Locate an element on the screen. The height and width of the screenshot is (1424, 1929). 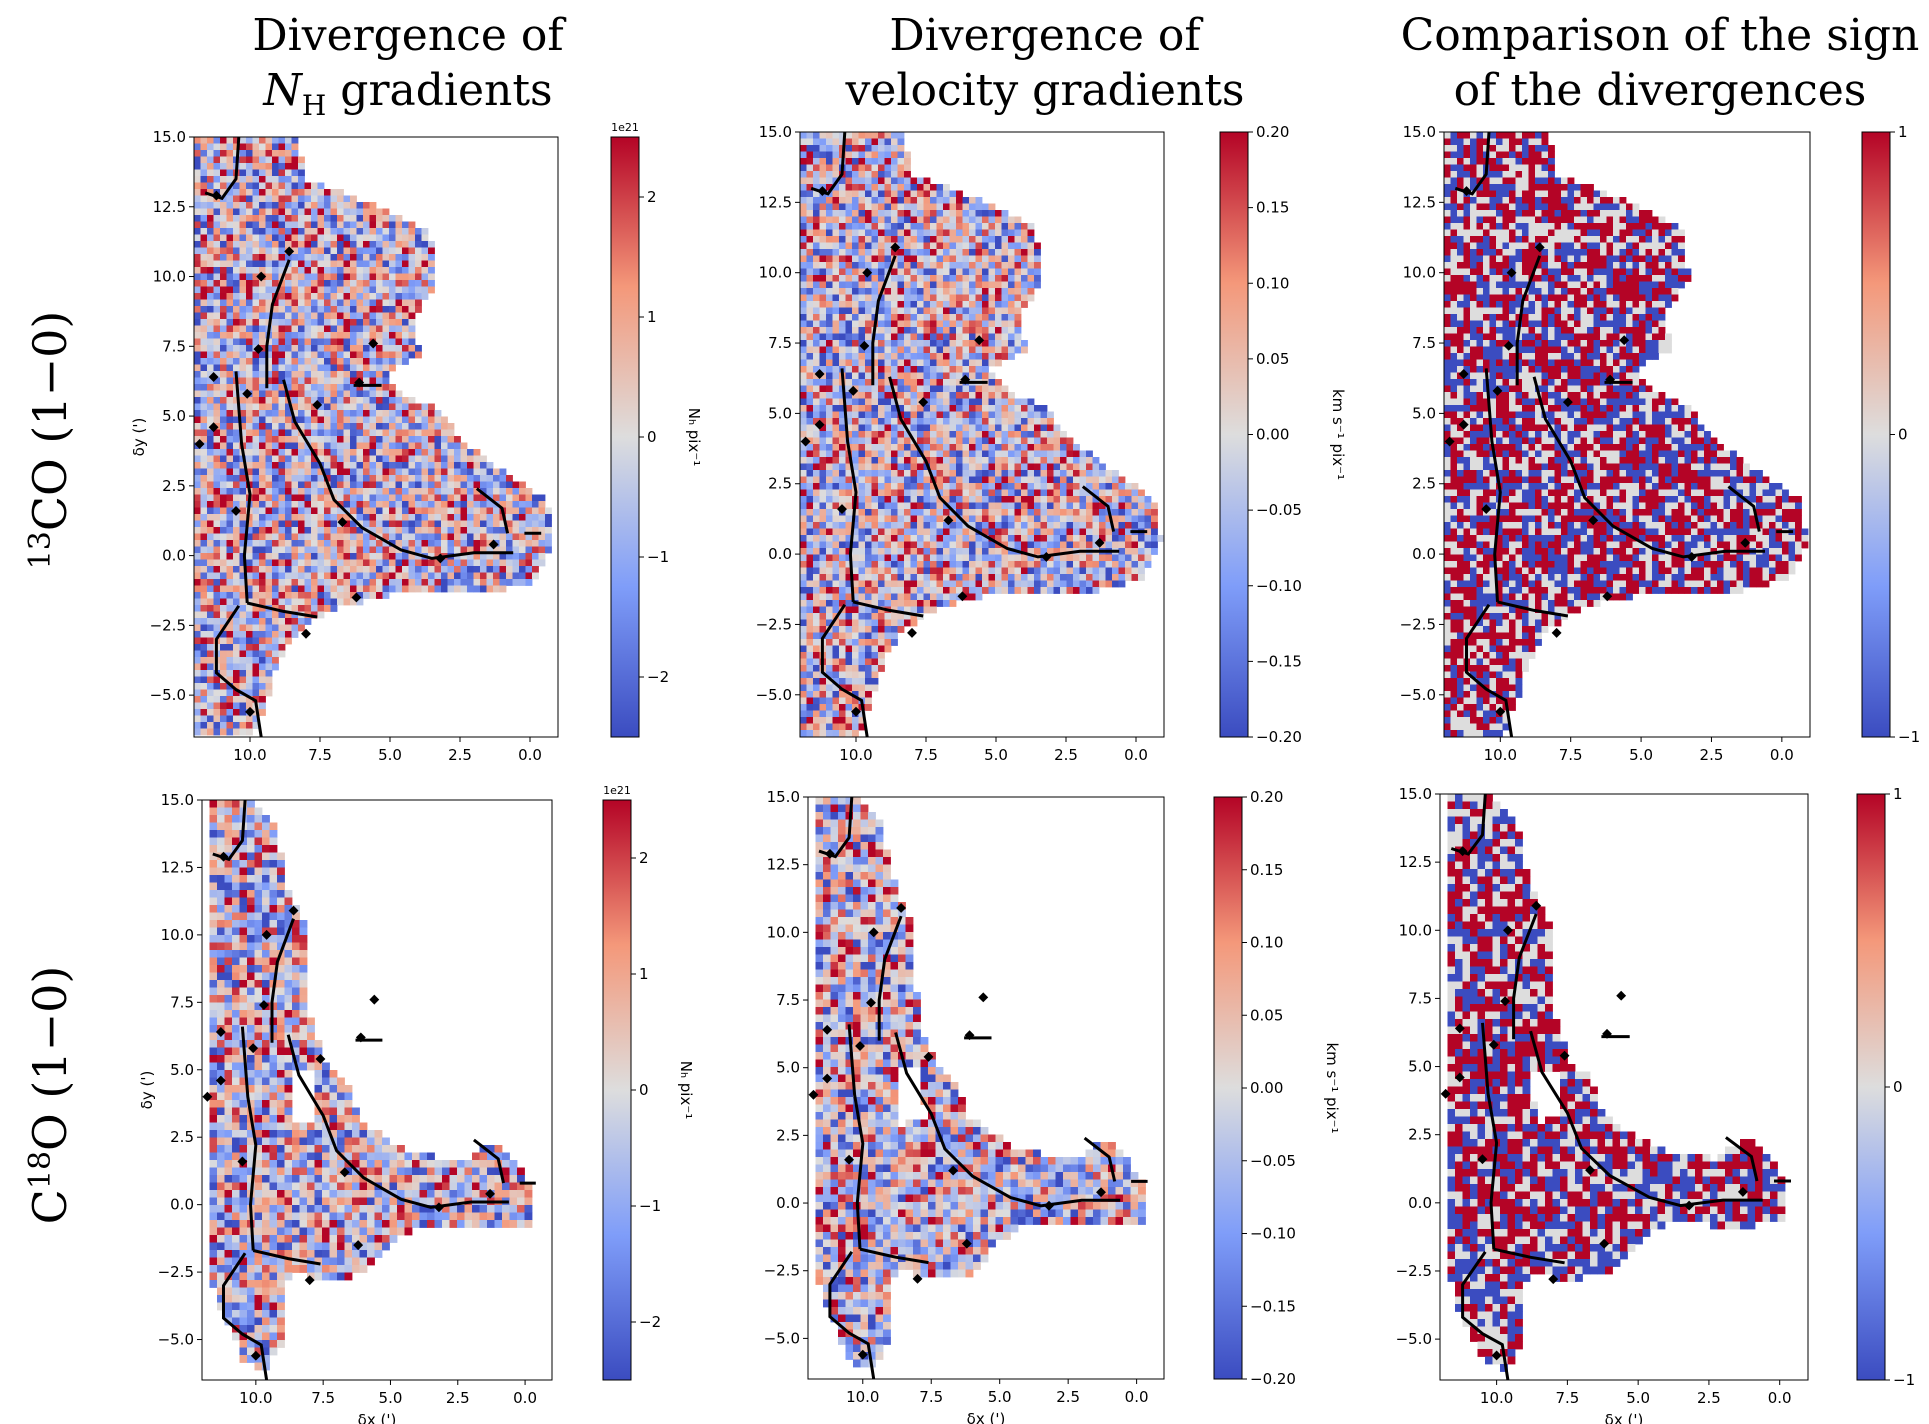
skeleton-node is located at coordinates (261, 276).